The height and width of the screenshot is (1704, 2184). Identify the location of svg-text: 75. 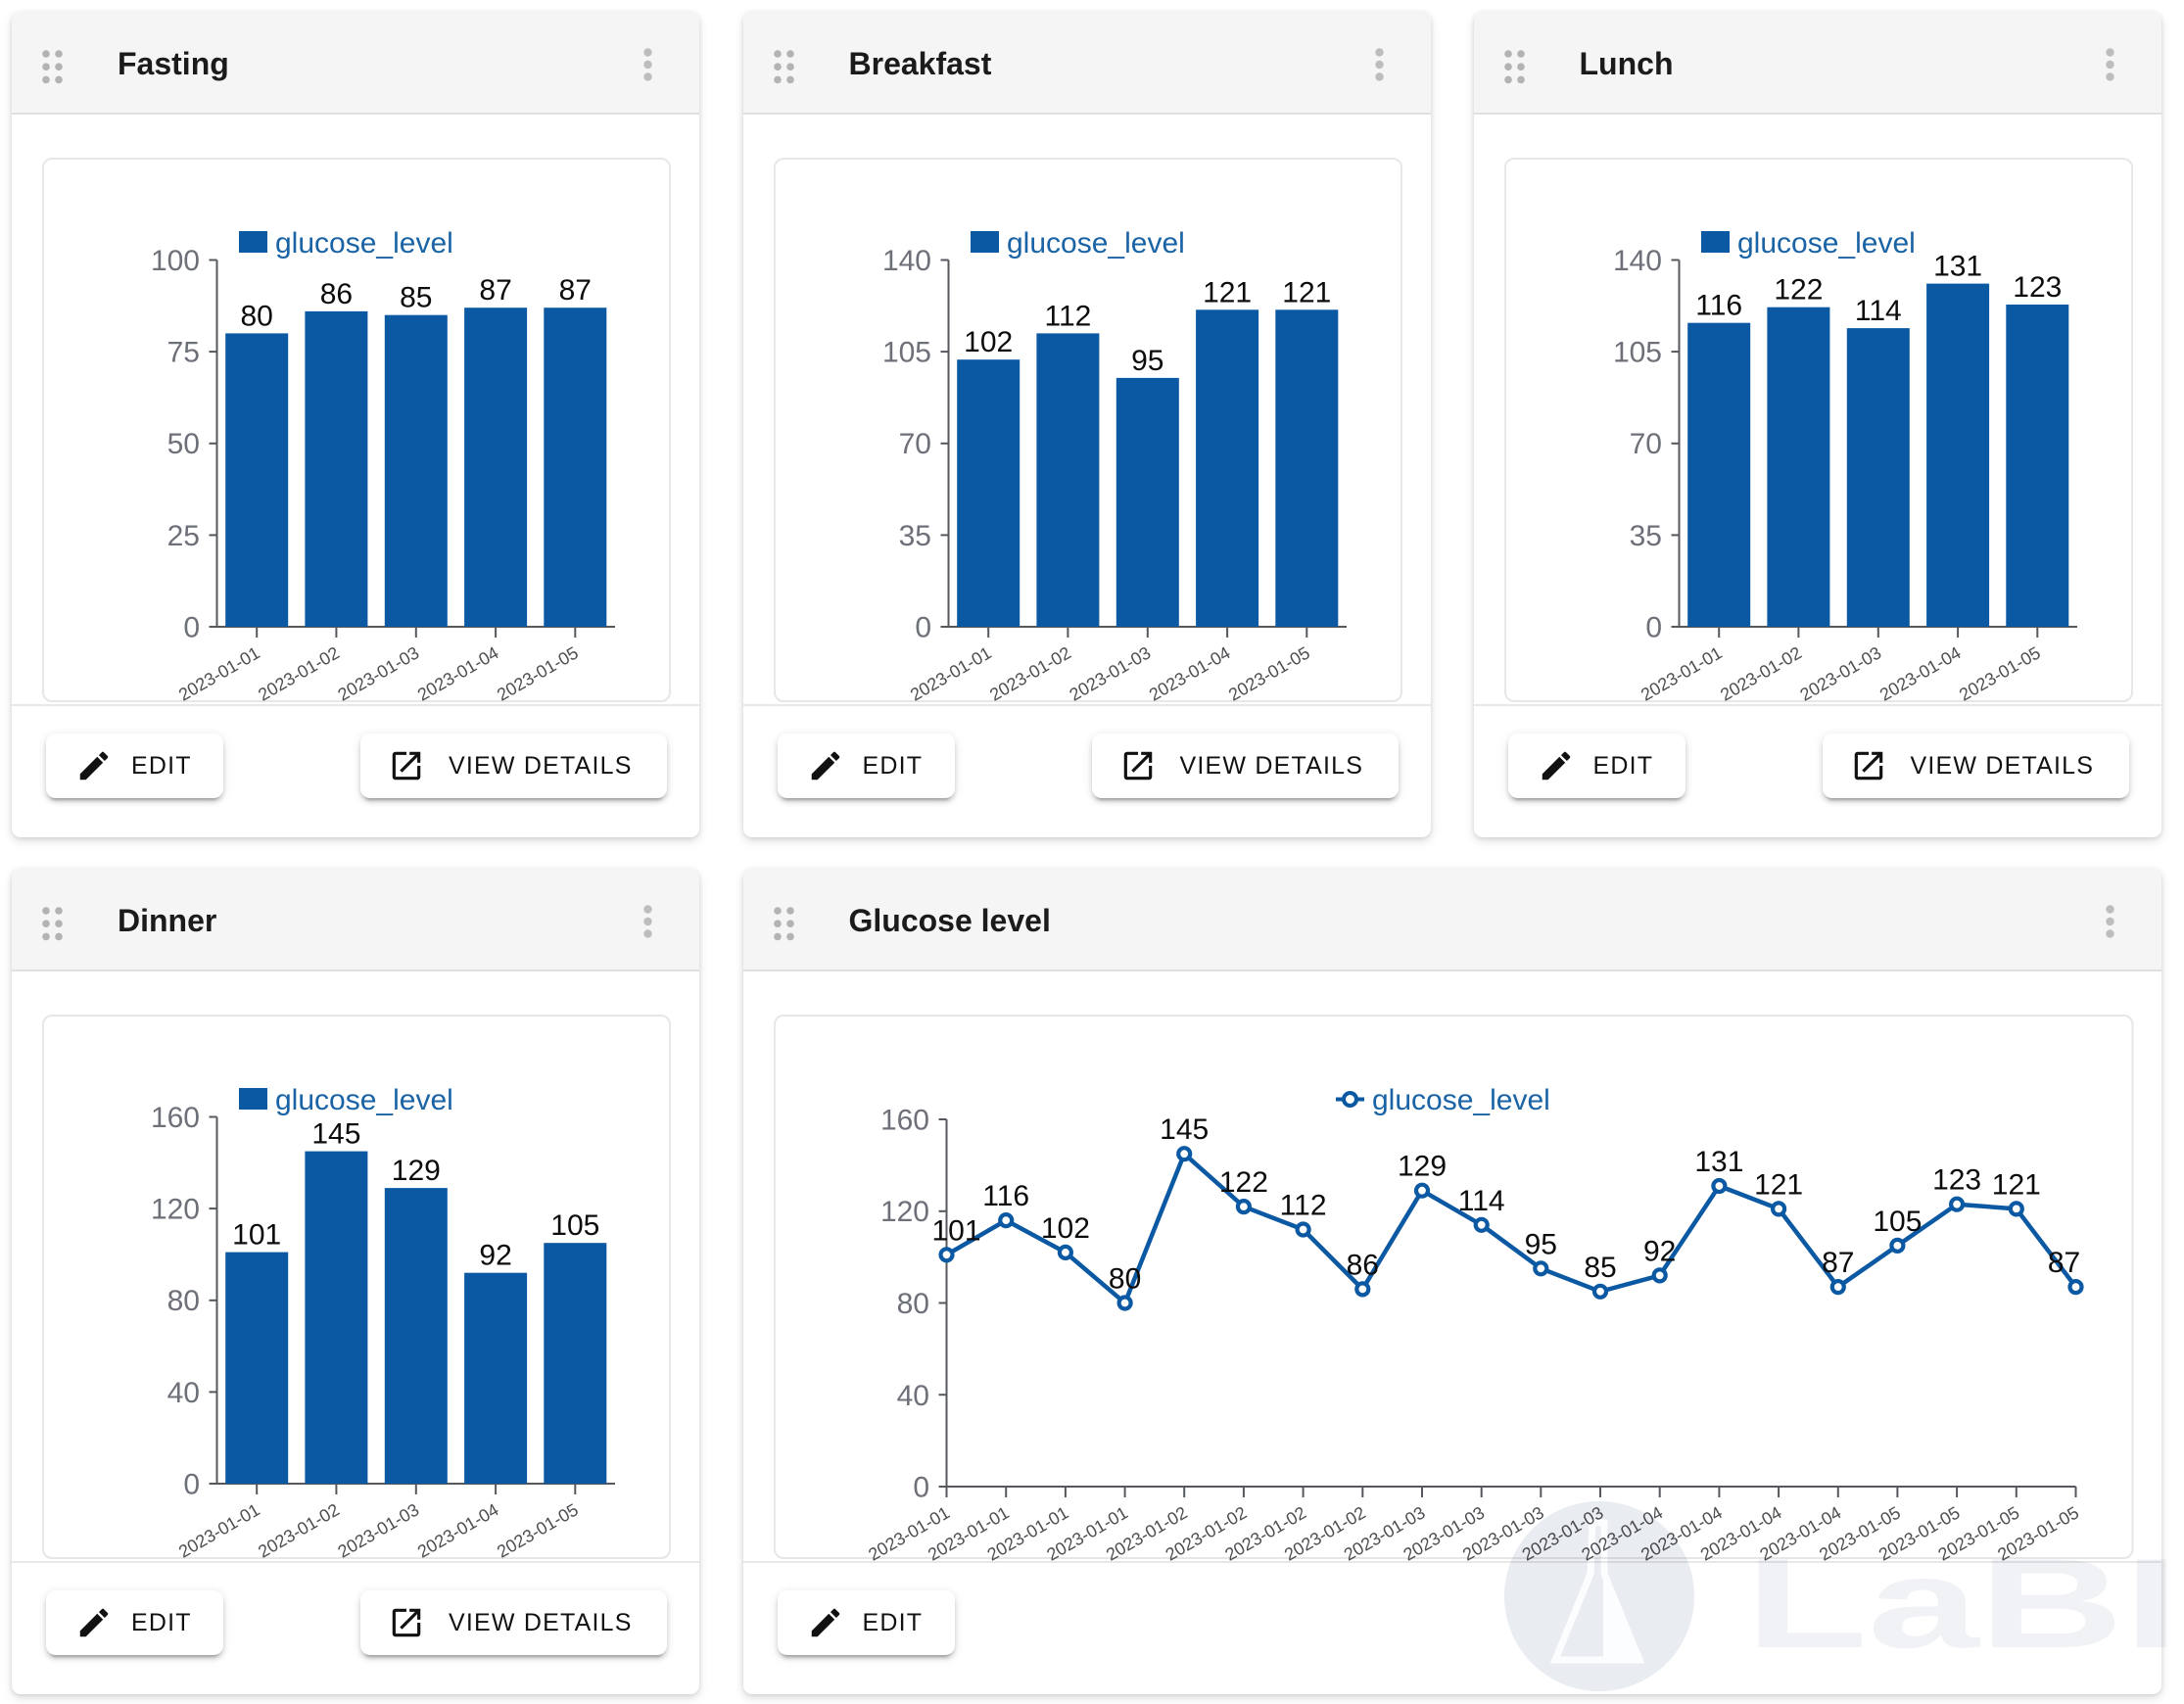
(183, 353).